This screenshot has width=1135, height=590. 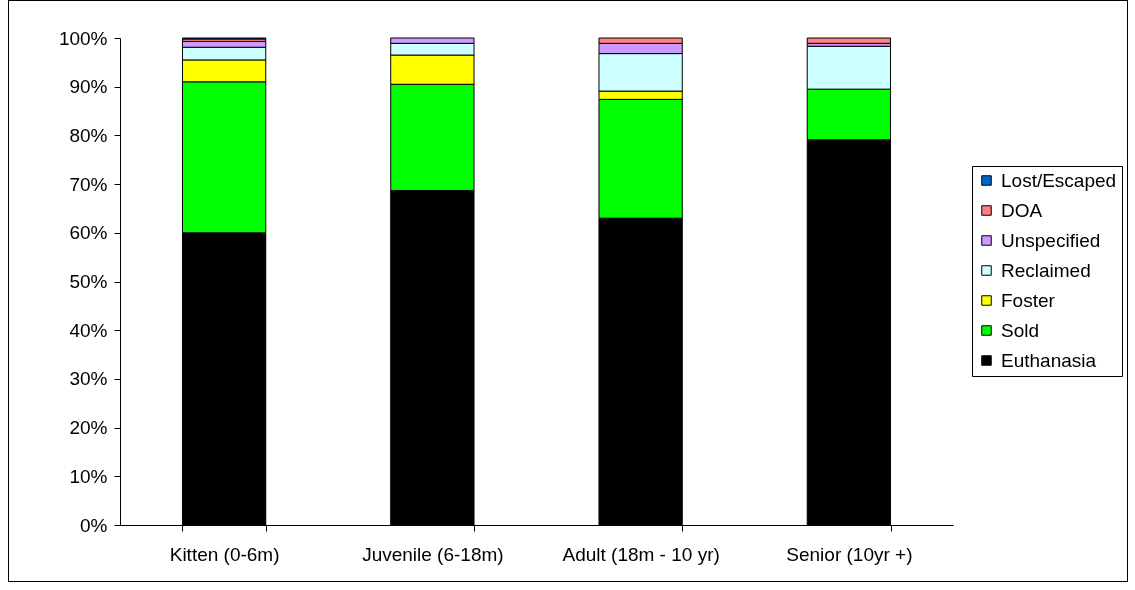 I want to click on y-tick-label: 90%, so click(x=88, y=87).